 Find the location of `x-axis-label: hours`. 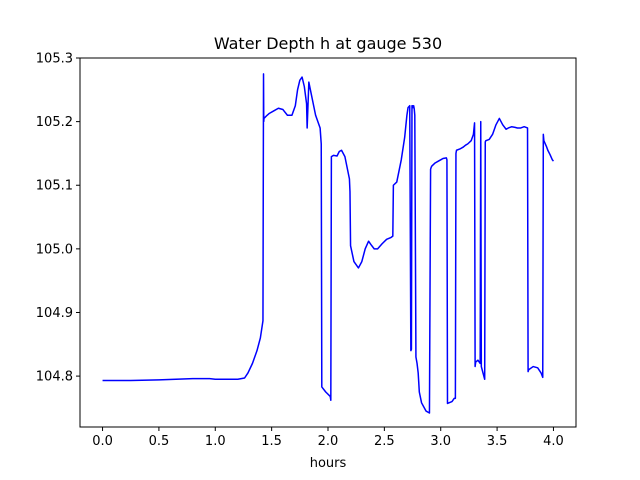

x-axis-label: hours is located at coordinates (328, 463).